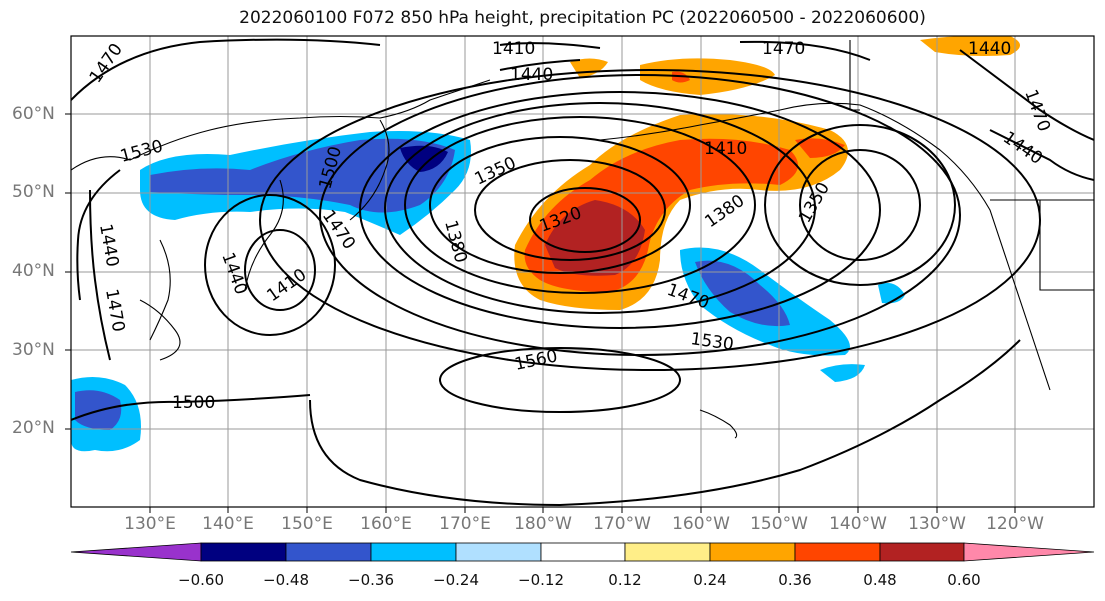 Image resolution: width=1105 pixels, height=601 pixels. I want to click on lon-label: 160°W, so click(701, 524).